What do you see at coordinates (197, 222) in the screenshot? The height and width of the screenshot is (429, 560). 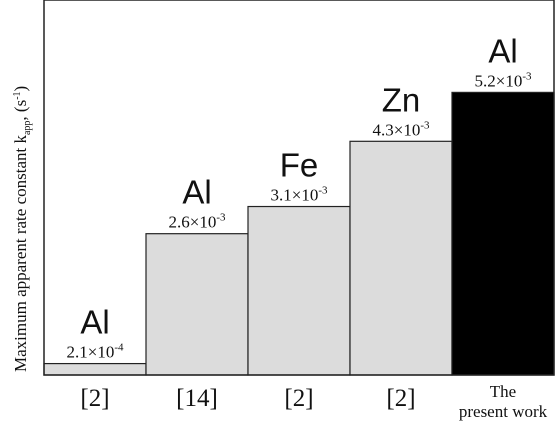 I see `value-label-1: 2.6×10⁻³` at bounding box center [197, 222].